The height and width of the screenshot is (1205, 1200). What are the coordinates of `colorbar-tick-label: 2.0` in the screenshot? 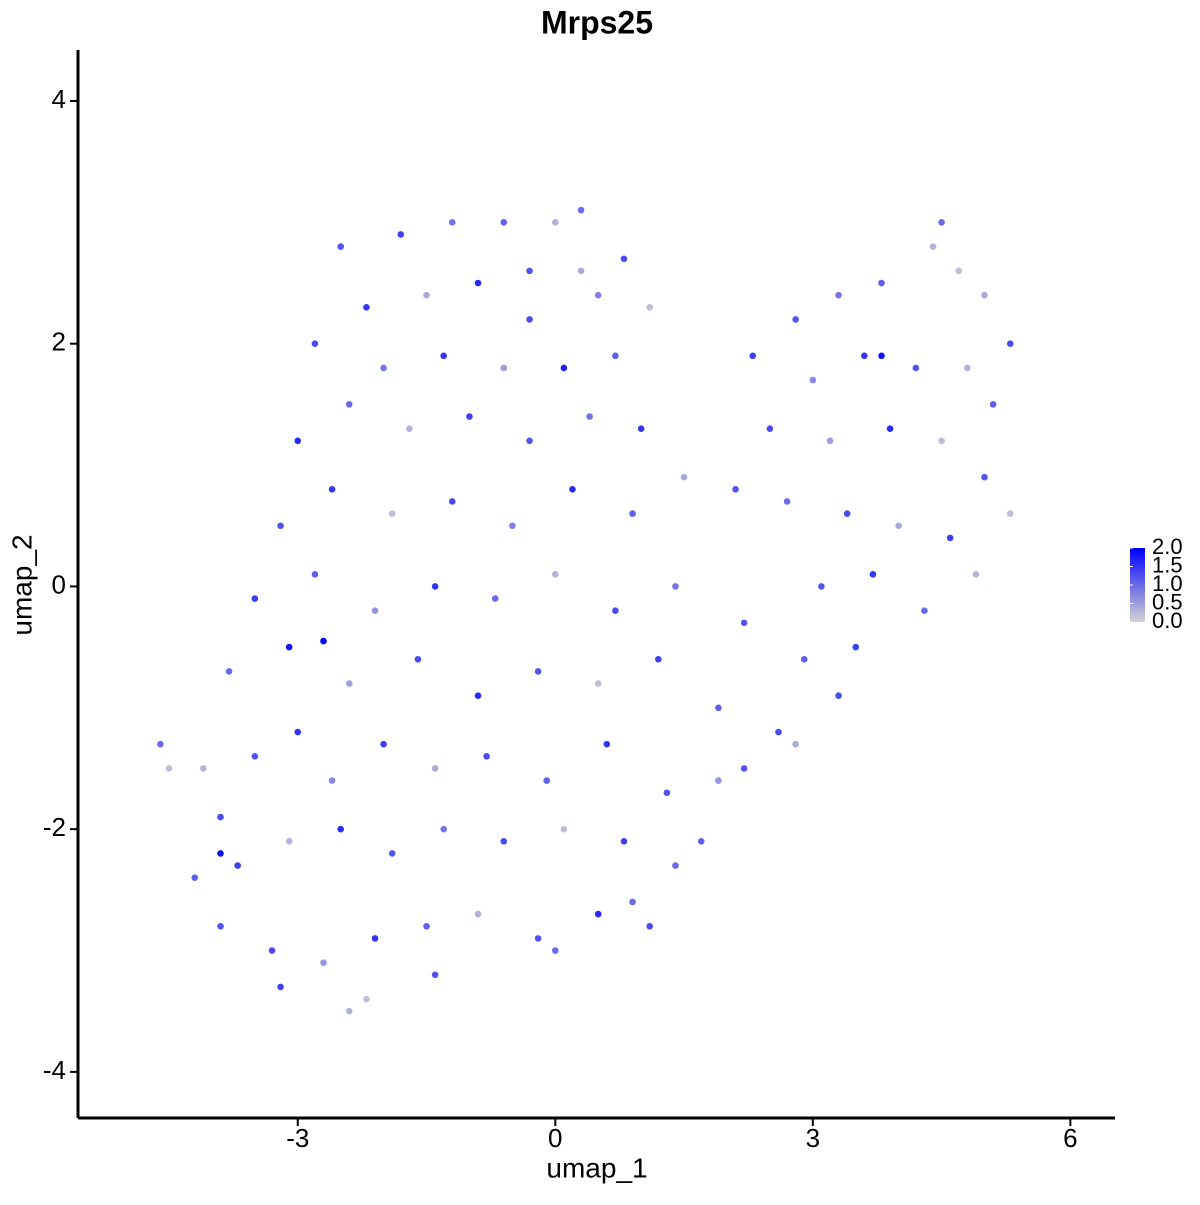 It's located at (1167, 546).